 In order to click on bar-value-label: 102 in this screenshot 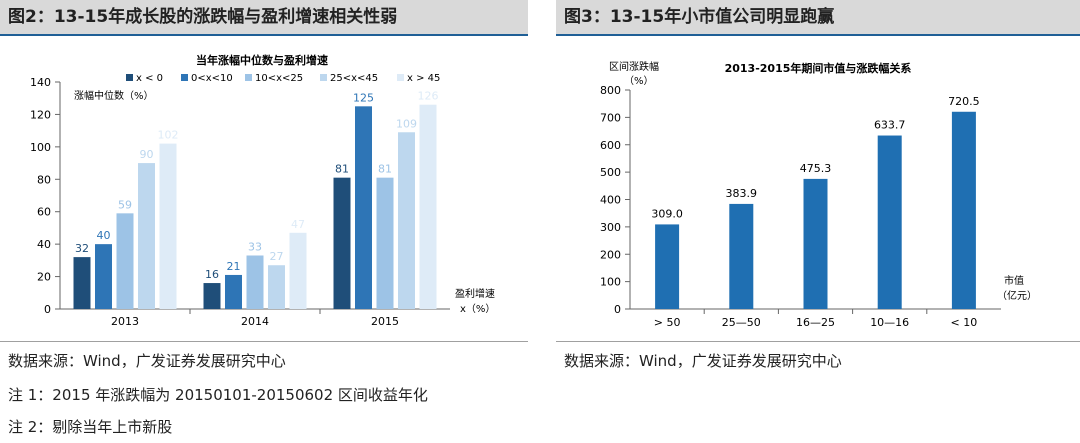, I will do `click(168, 135)`.